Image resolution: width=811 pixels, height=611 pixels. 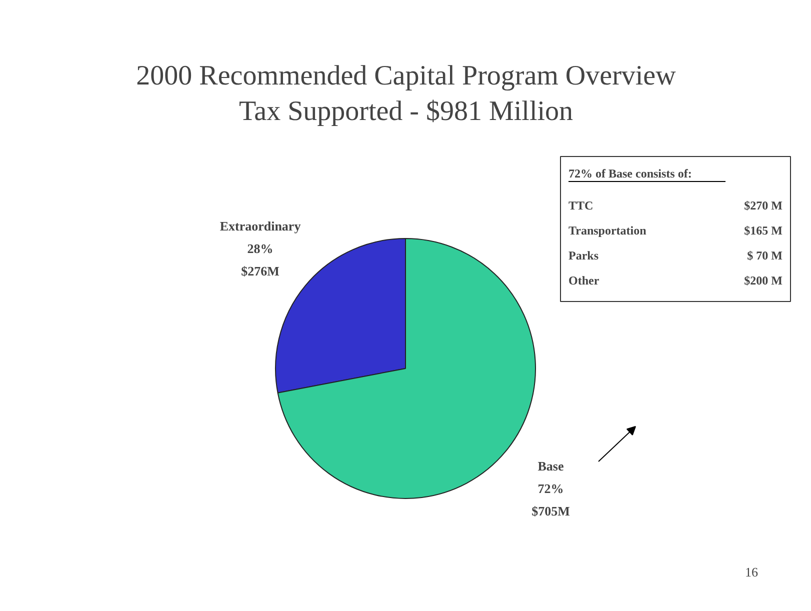 I want to click on text: $ 70 M, so click(x=764, y=255).